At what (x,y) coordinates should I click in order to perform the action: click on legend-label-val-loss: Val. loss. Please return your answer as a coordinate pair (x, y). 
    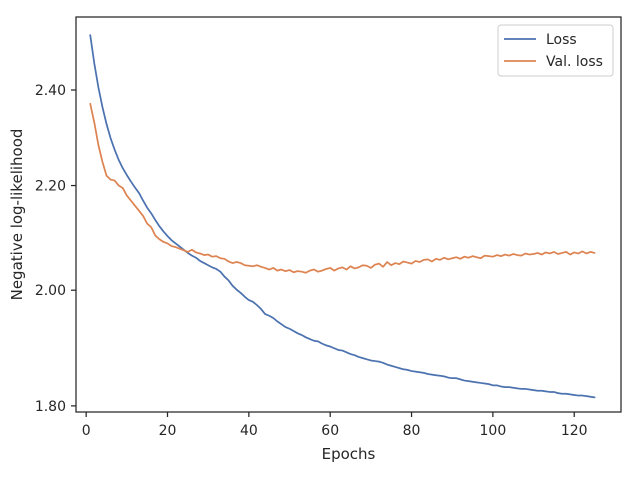
    Looking at the image, I should click on (574, 62).